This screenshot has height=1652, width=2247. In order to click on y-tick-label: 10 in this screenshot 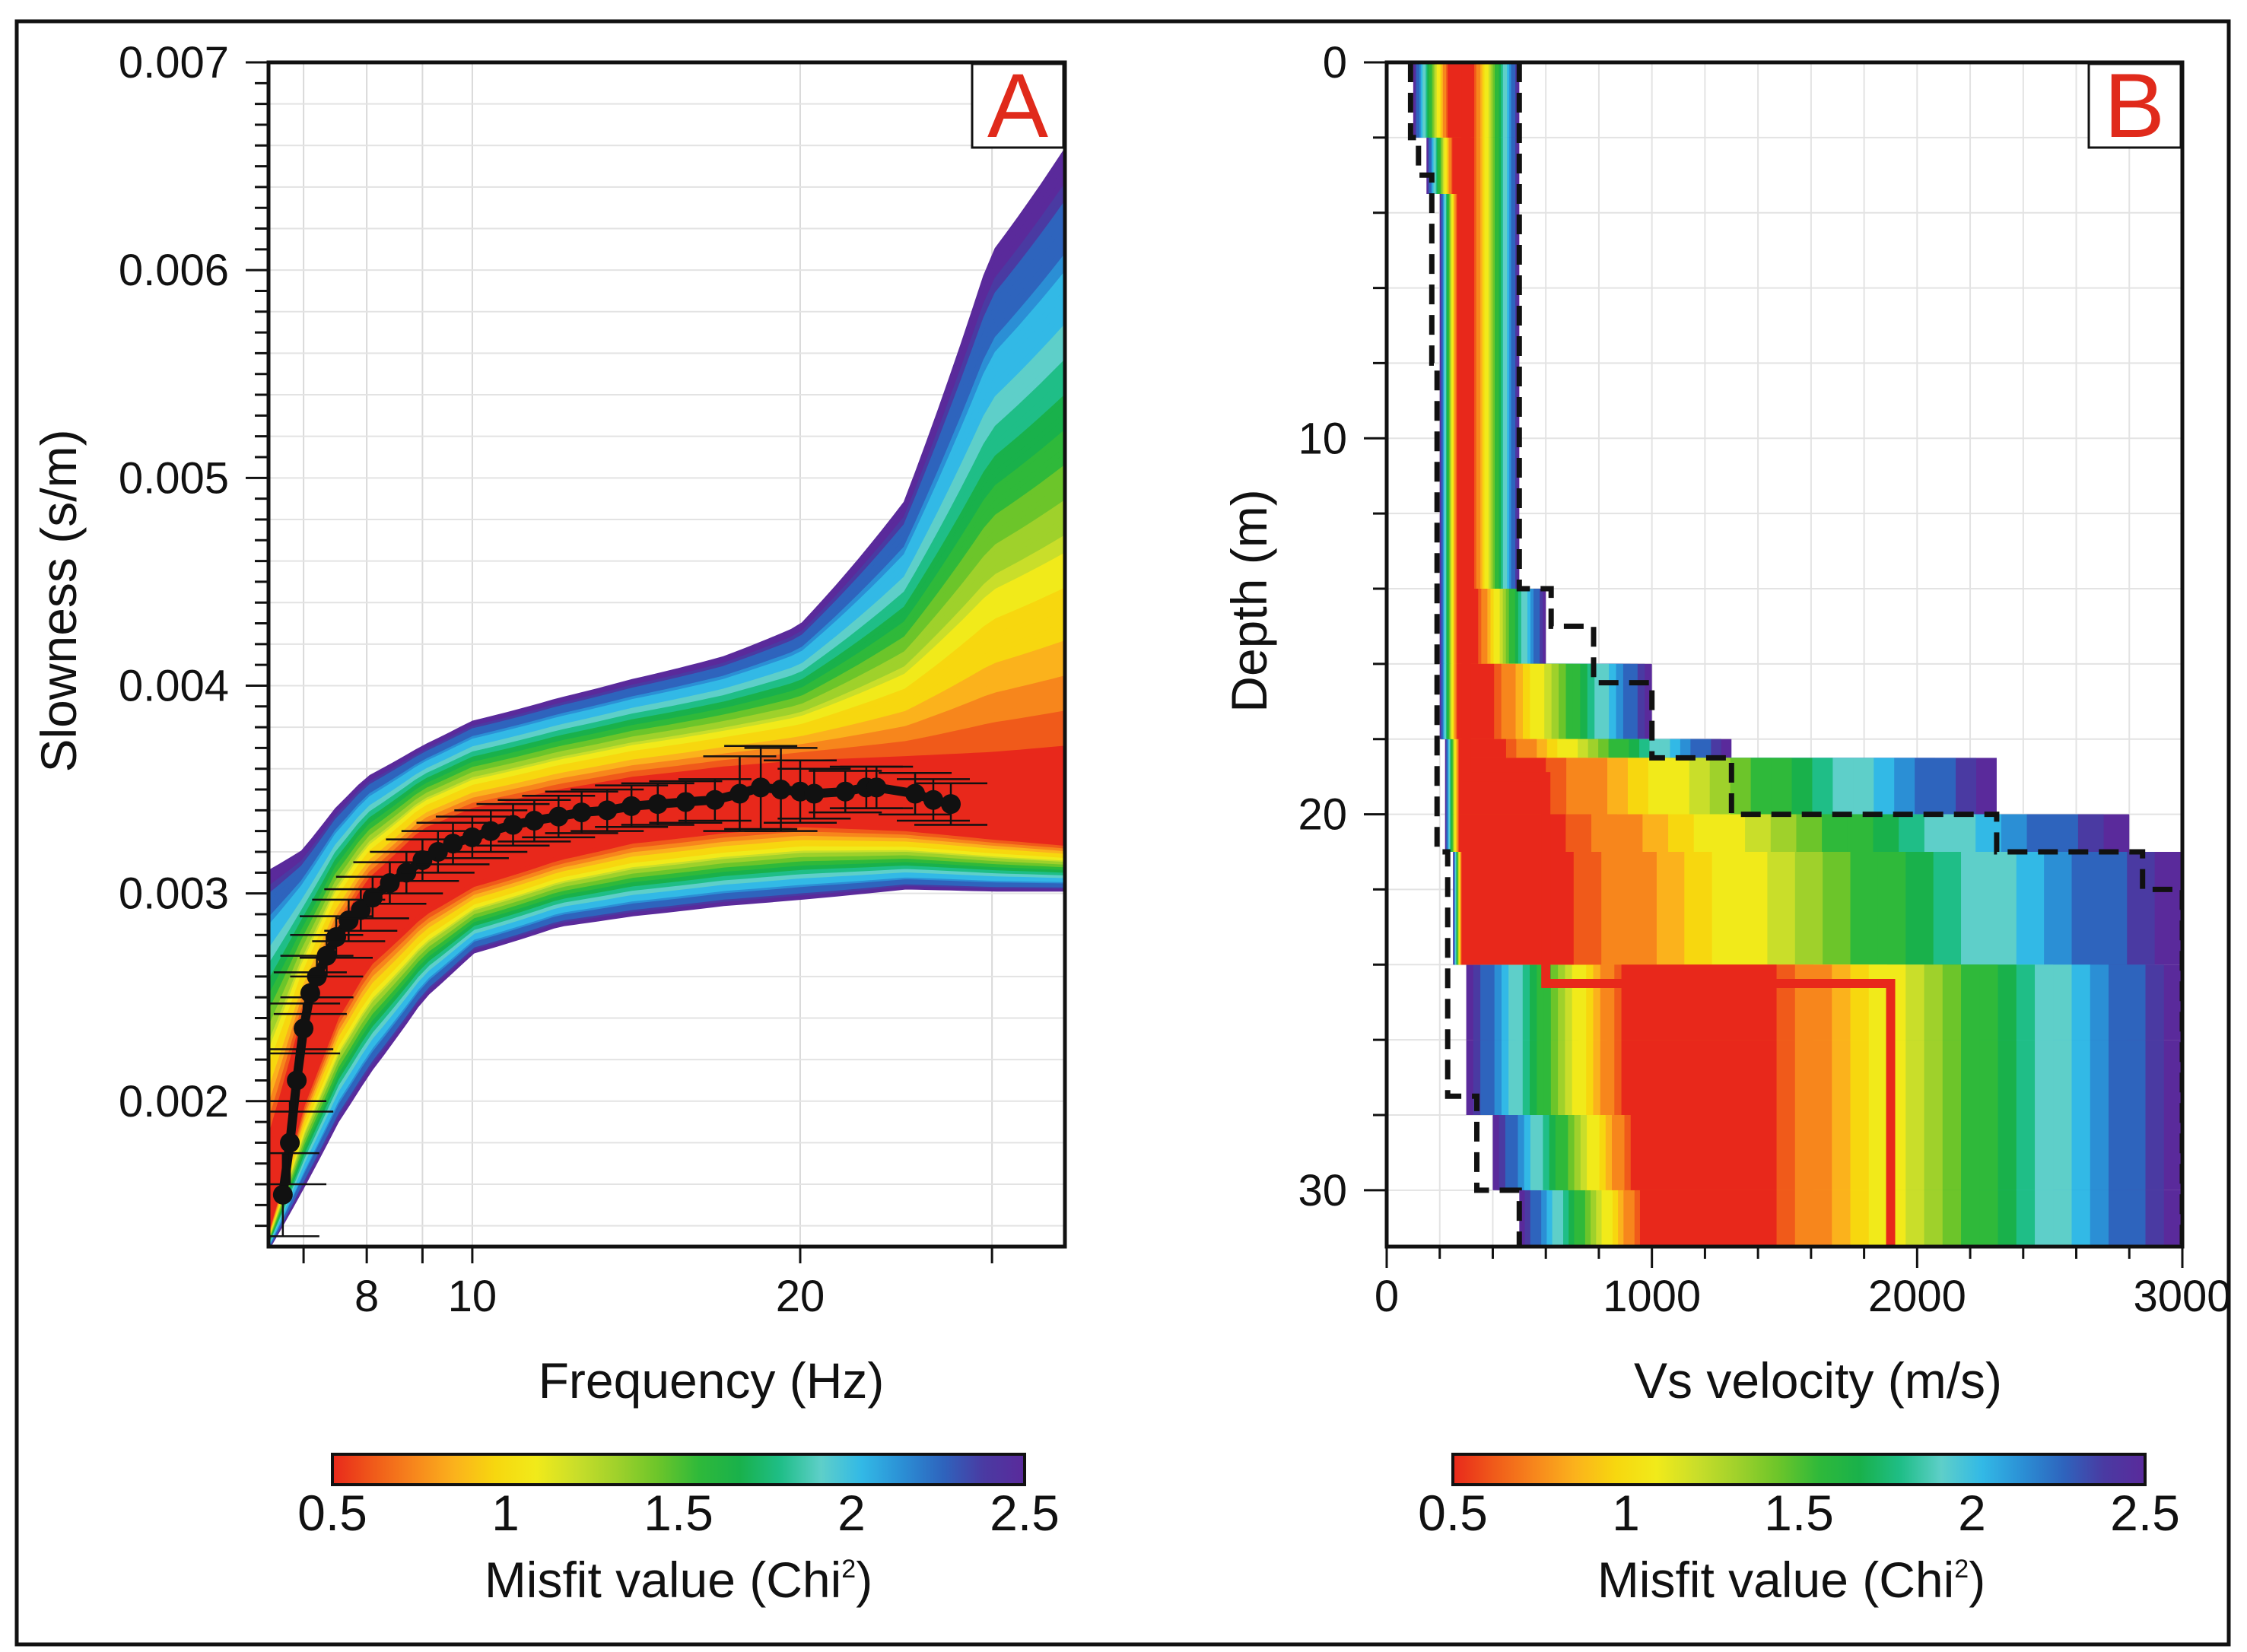, I will do `click(1322, 438)`.